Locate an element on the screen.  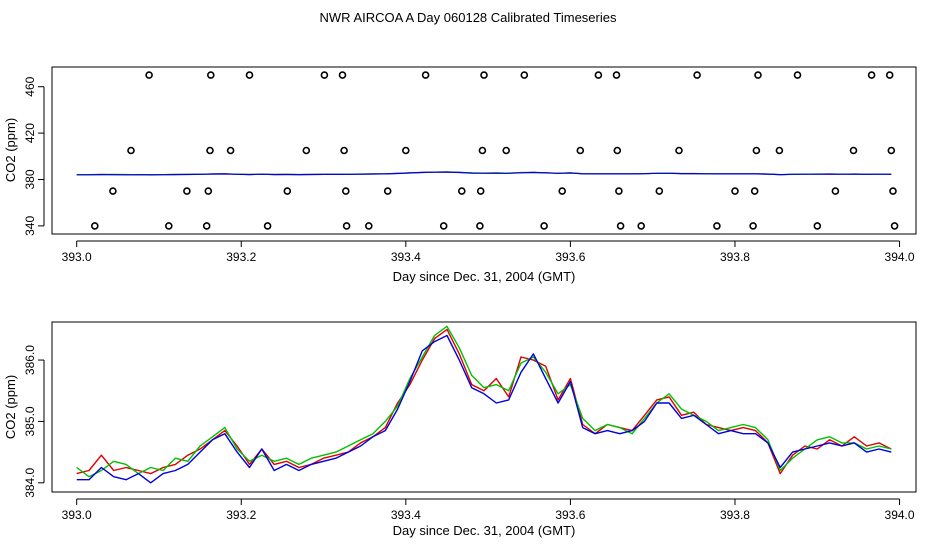
scatter-x-axis: 393.0 393.2 393.4 393.6 393.8 394.0 is located at coordinates (488, 252).